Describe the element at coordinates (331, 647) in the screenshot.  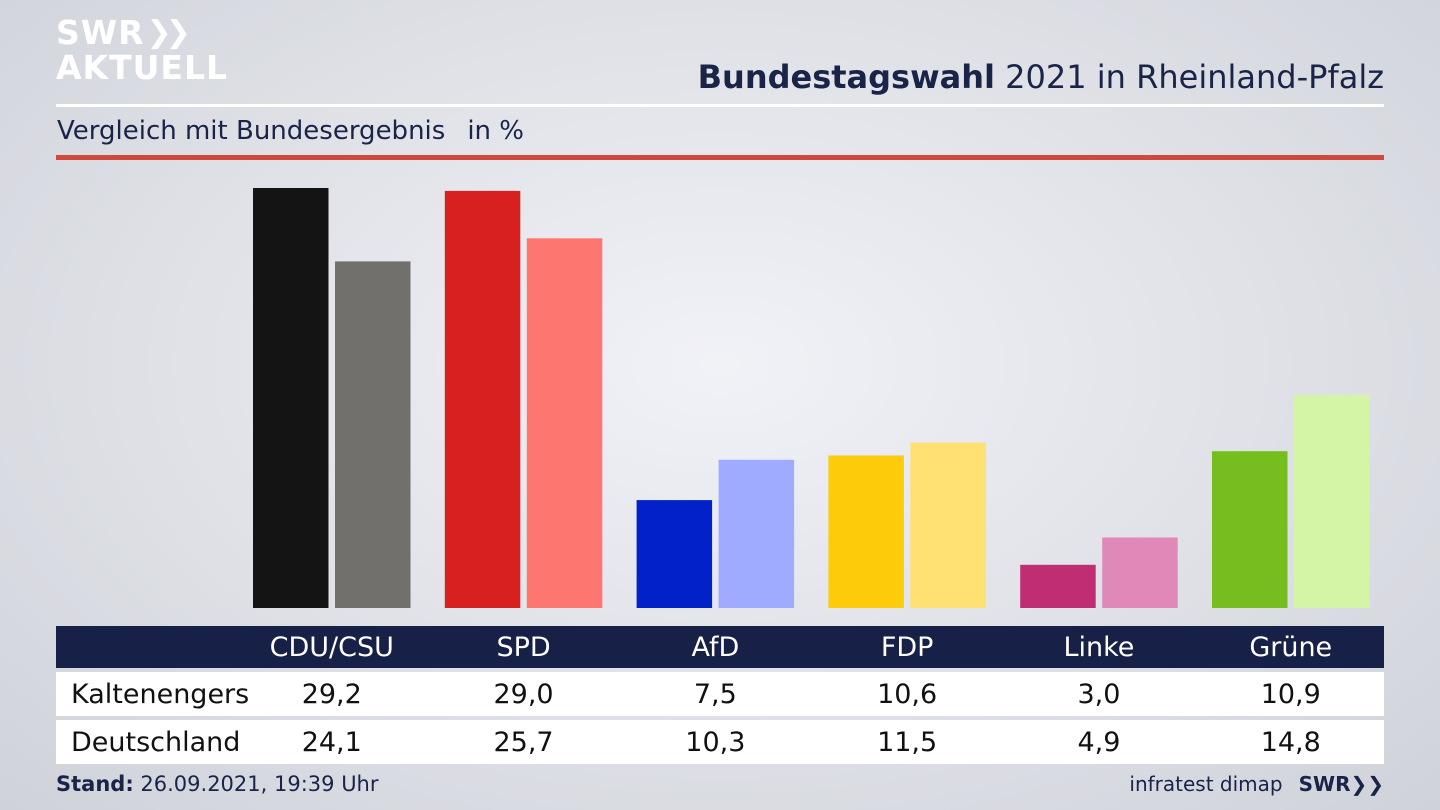
I see `column-header-cdu-csu: CDU/CSU` at that location.